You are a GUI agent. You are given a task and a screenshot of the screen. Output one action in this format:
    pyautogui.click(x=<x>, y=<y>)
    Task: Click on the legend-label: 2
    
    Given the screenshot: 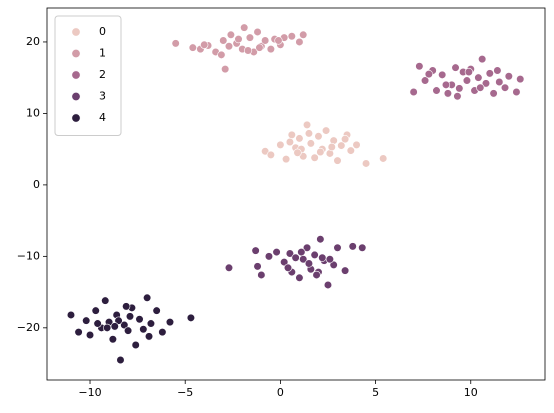 What is the action you would take?
    pyautogui.click(x=102, y=74)
    